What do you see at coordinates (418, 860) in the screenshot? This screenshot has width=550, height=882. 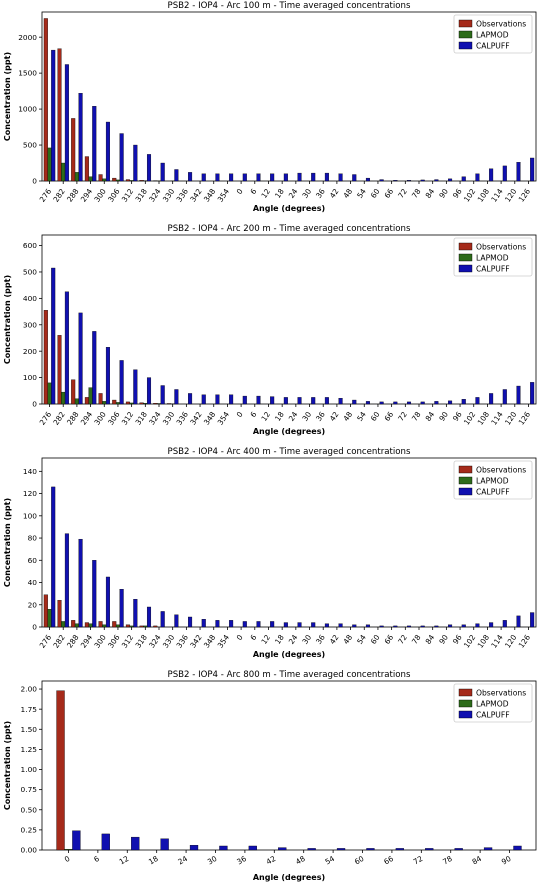 I see `x-tick-label: 72` at bounding box center [418, 860].